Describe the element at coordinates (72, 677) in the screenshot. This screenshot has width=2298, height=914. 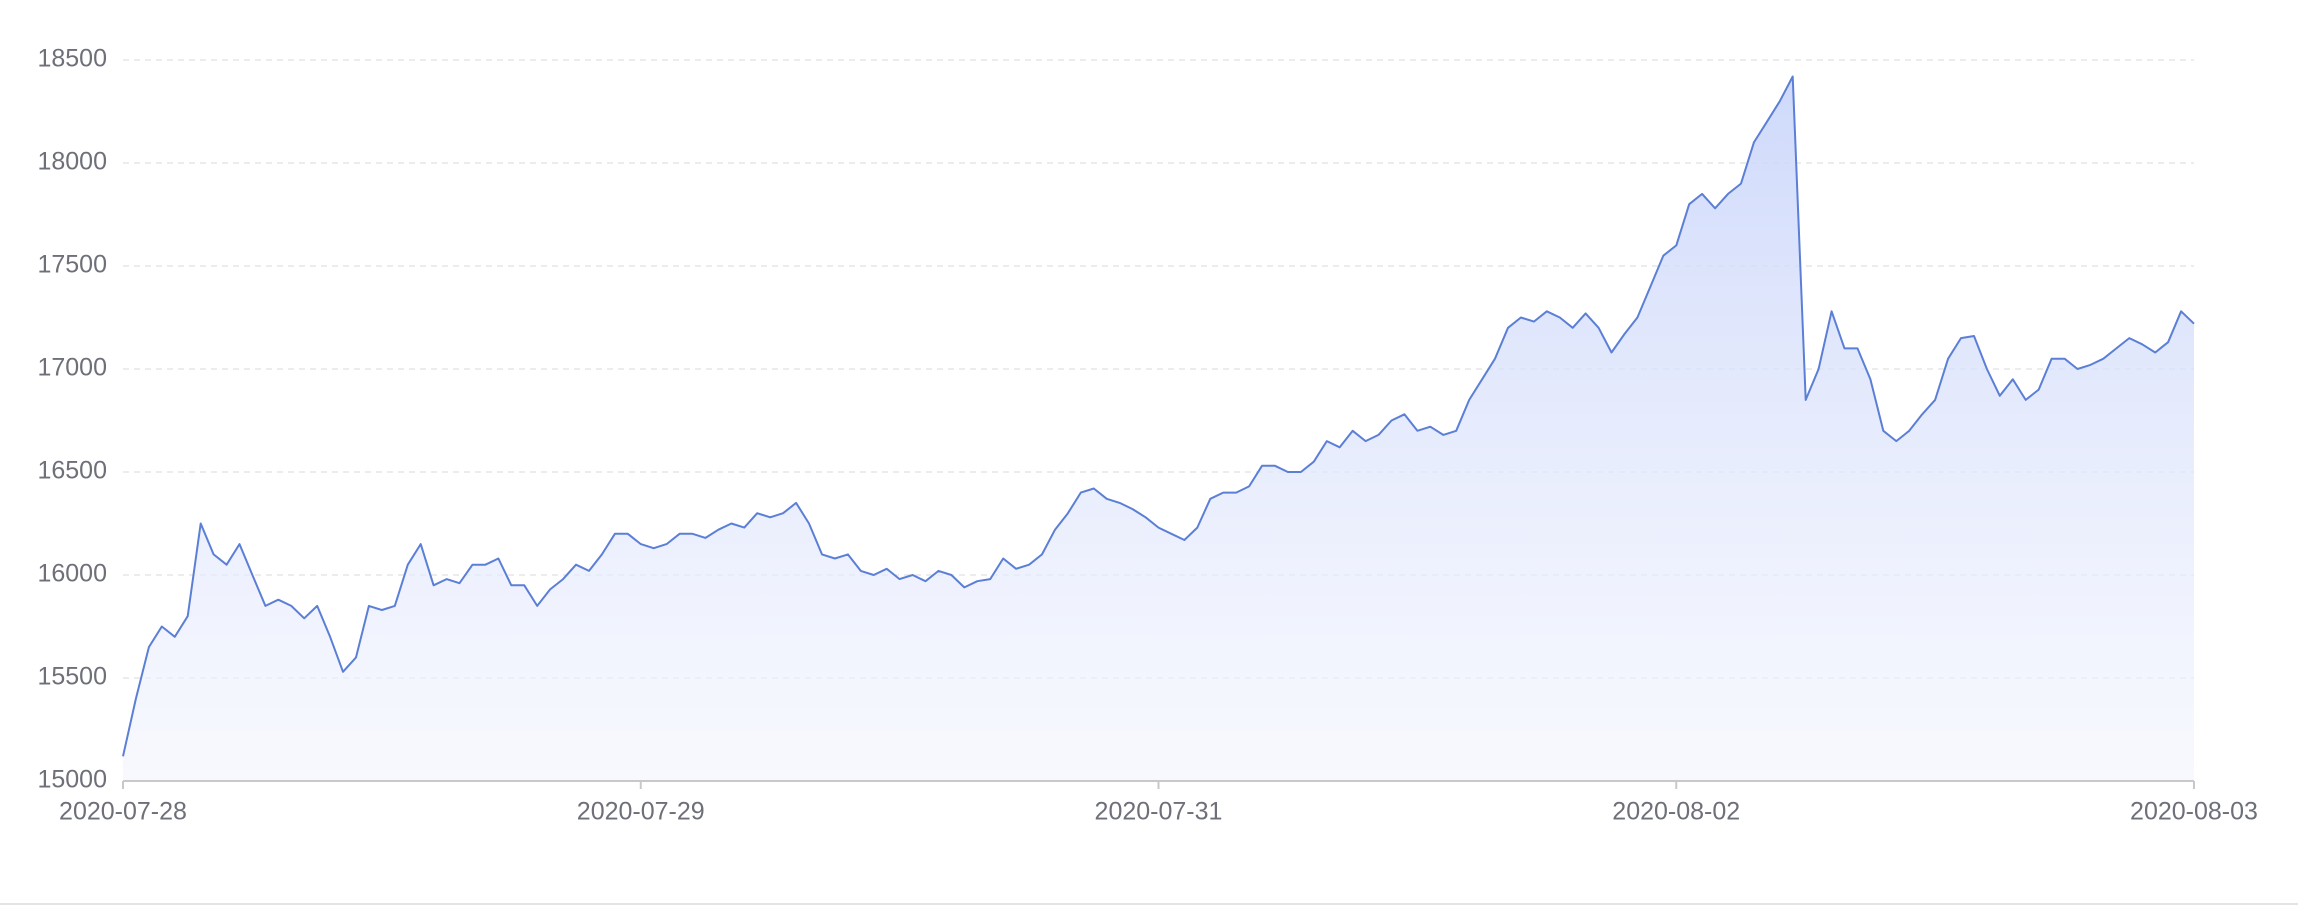
I see `y-tick-label: 15500` at that location.